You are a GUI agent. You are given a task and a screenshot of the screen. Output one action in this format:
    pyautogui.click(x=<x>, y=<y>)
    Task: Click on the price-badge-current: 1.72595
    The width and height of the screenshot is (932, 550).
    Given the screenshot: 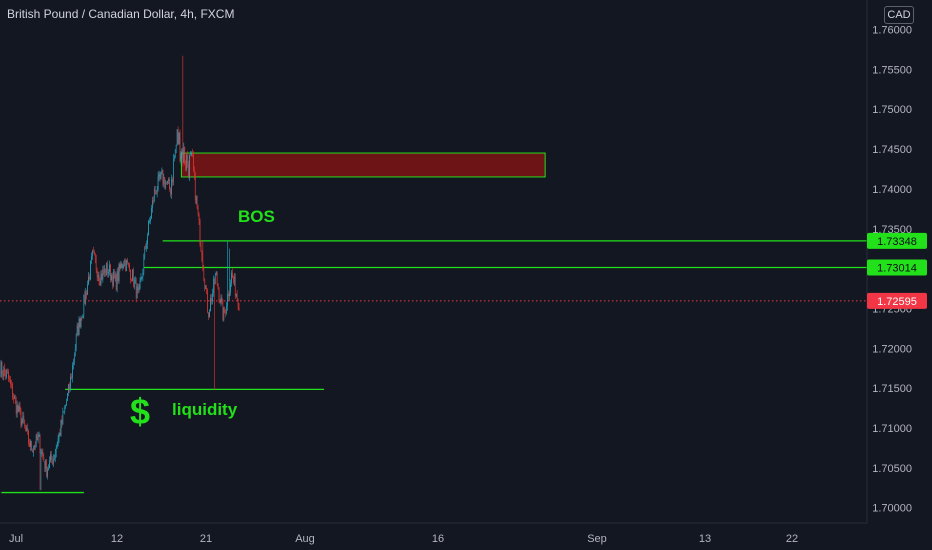 What is the action you would take?
    pyautogui.click(x=897, y=302)
    